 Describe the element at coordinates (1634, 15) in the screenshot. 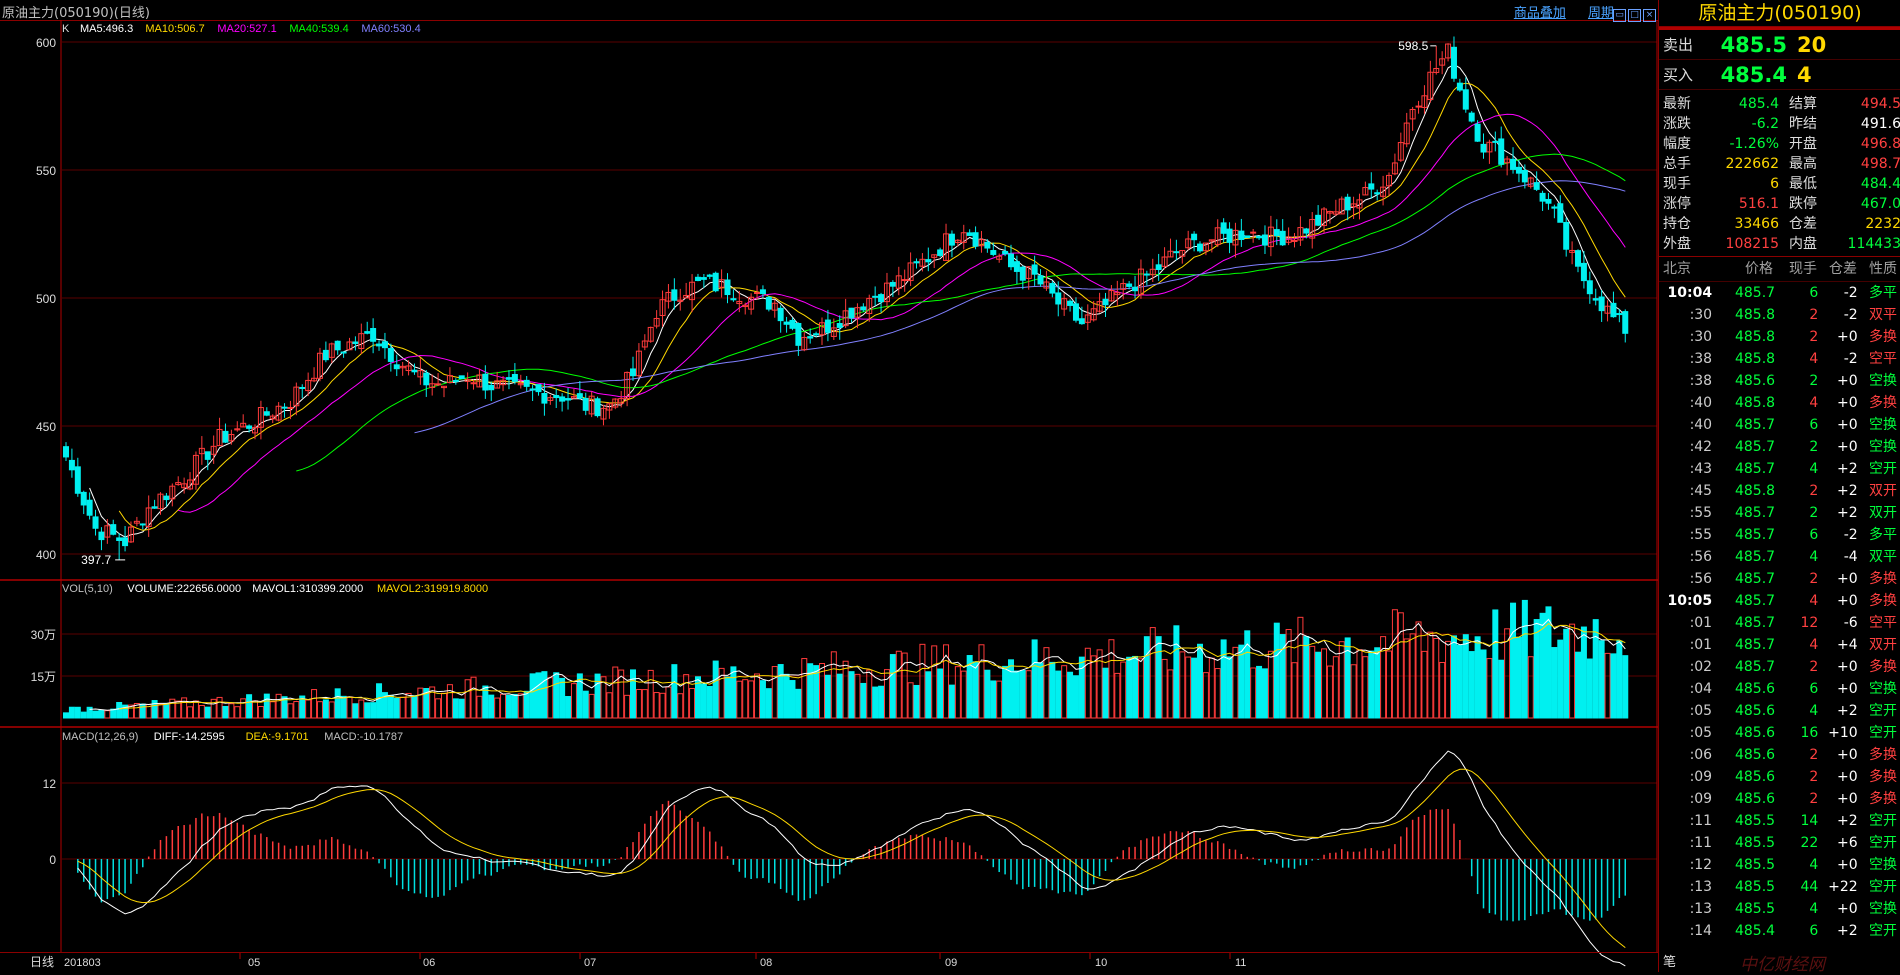

I see `maximize-icon: □` at that location.